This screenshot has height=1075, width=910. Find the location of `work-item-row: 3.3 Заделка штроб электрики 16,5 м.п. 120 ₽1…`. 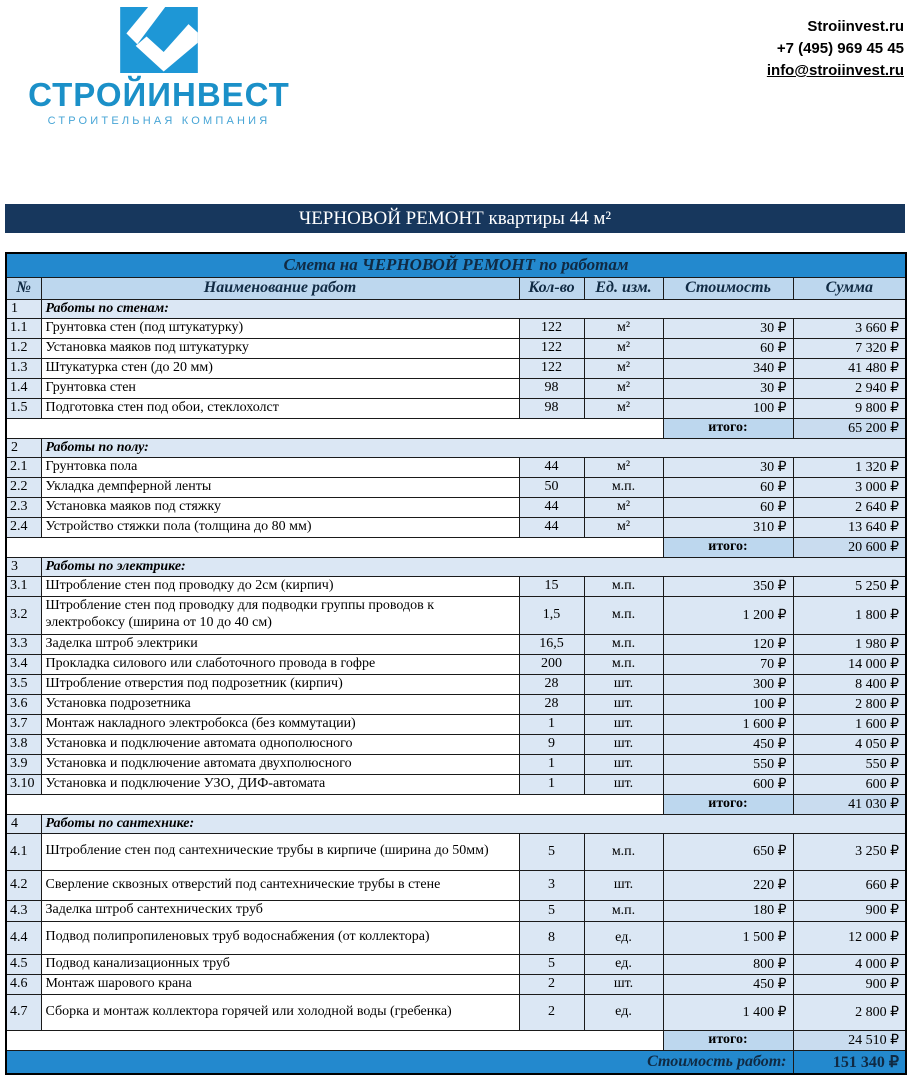

work-item-row: 3.3 Заделка штроб электрики 16,5 м.п. 120 ₽1… is located at coordinates (456, 644).